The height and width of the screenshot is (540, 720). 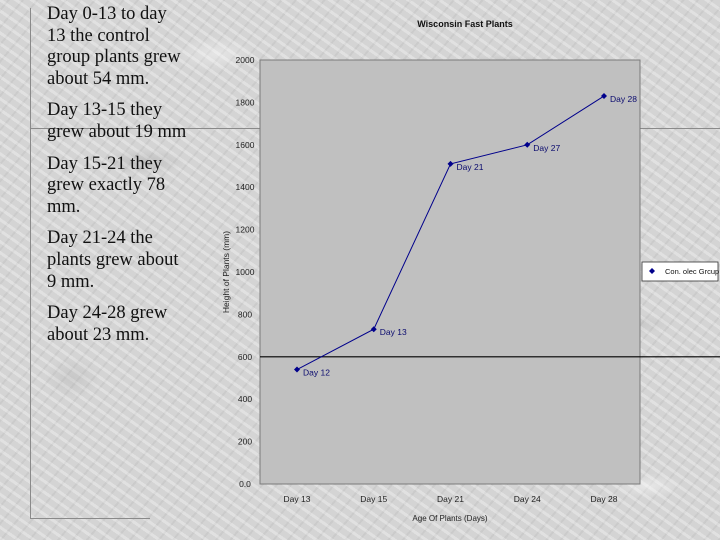 I want to click on data-label: Day 27, so click(x=546, y=148).